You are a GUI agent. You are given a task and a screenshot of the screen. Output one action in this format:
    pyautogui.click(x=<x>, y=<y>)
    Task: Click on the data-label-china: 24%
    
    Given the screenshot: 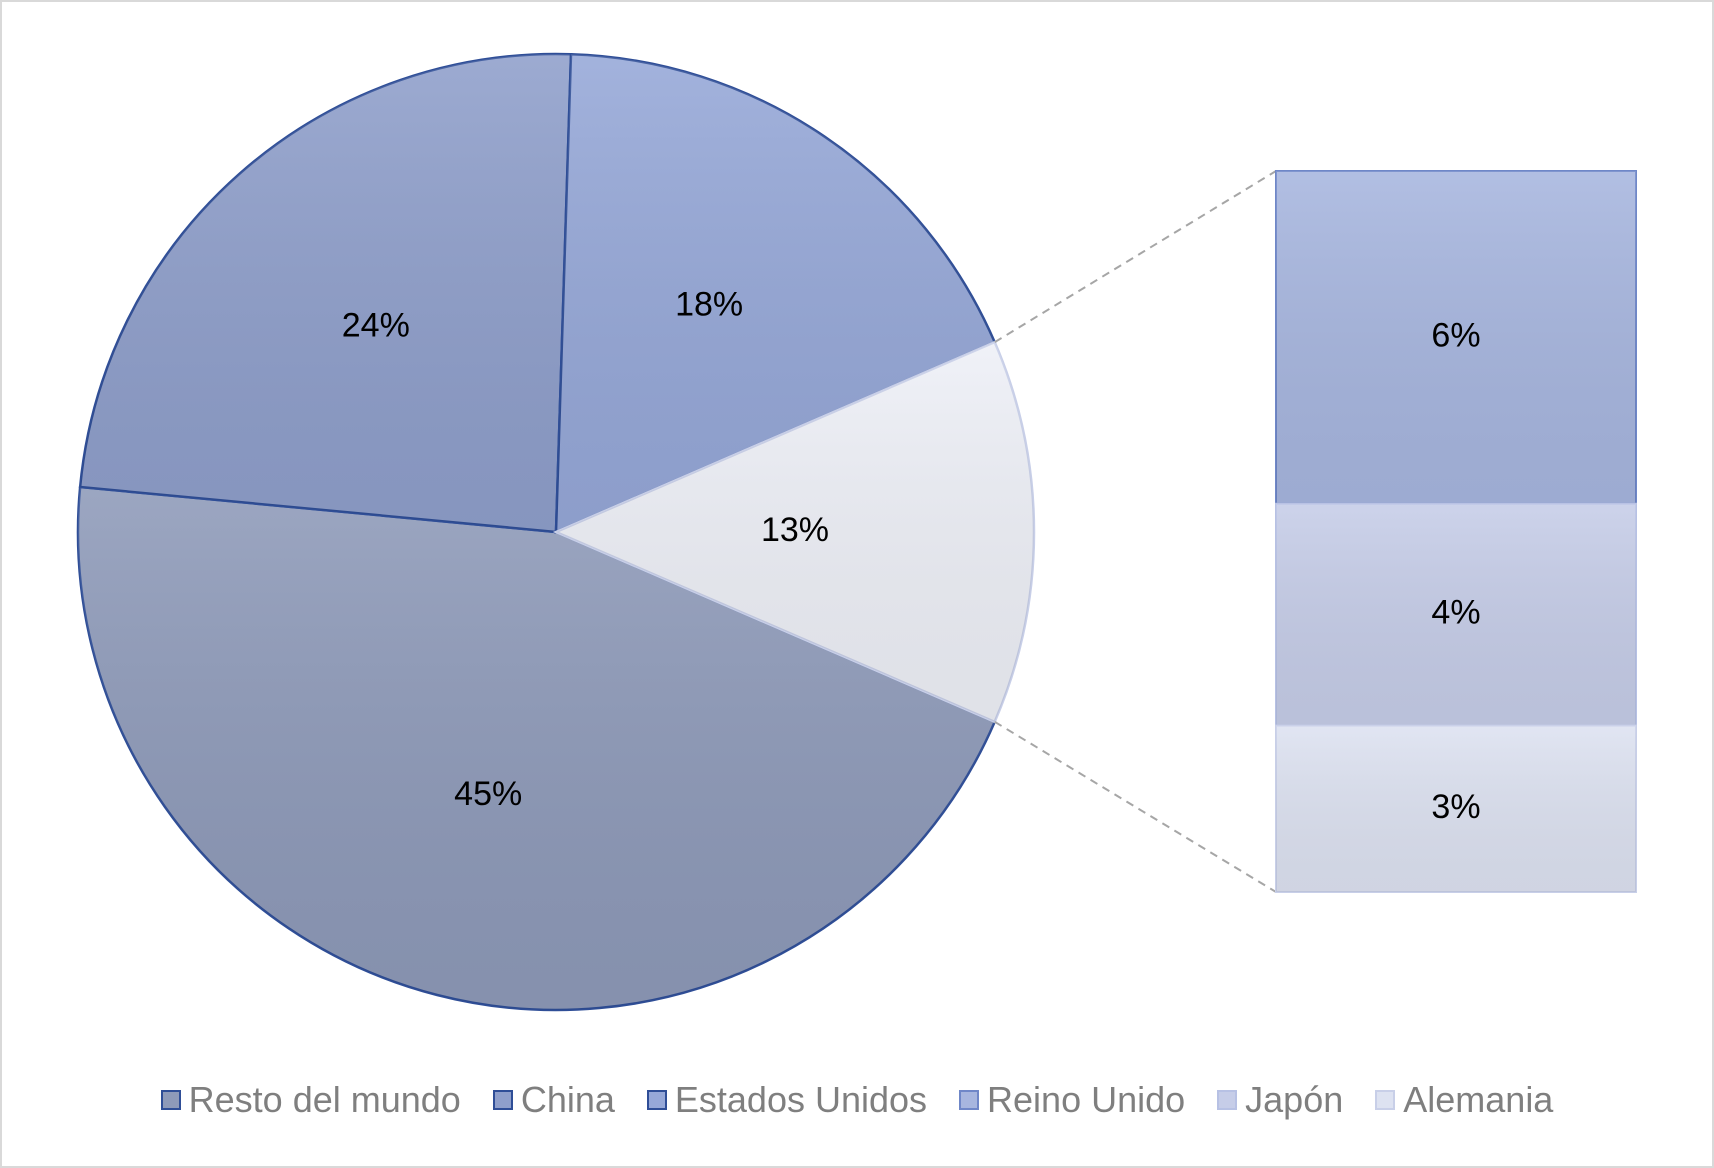 What is the action you would take?
    pyautogui.click(x=376, y=326)
    